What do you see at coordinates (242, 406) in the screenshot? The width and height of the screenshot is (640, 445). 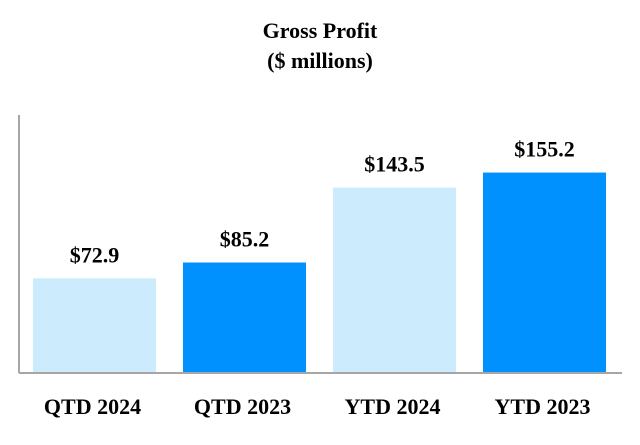 I see `category-label: QTD 2023` at bounding box center [242, 406].